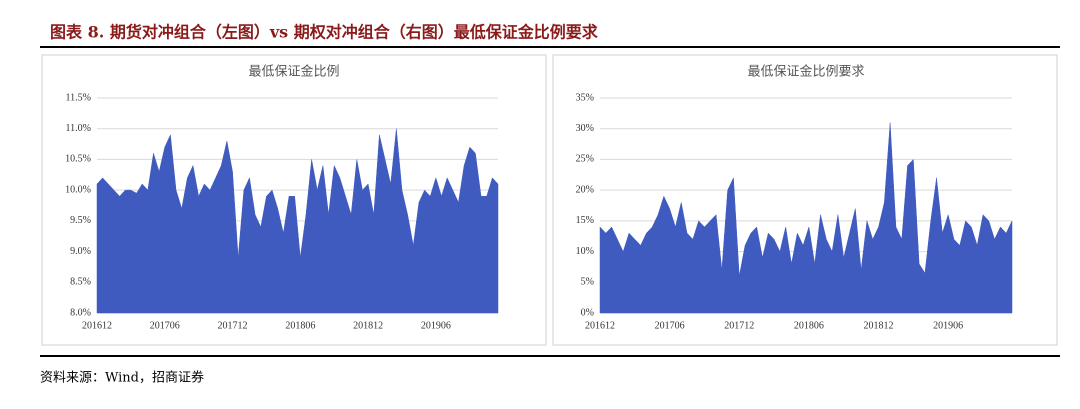 The width and height of the screenshot is (1080, 409). Describe the element at coordinates (78, 97) in the screenshot. I see `y-tick-label: 11.5%` at that location.